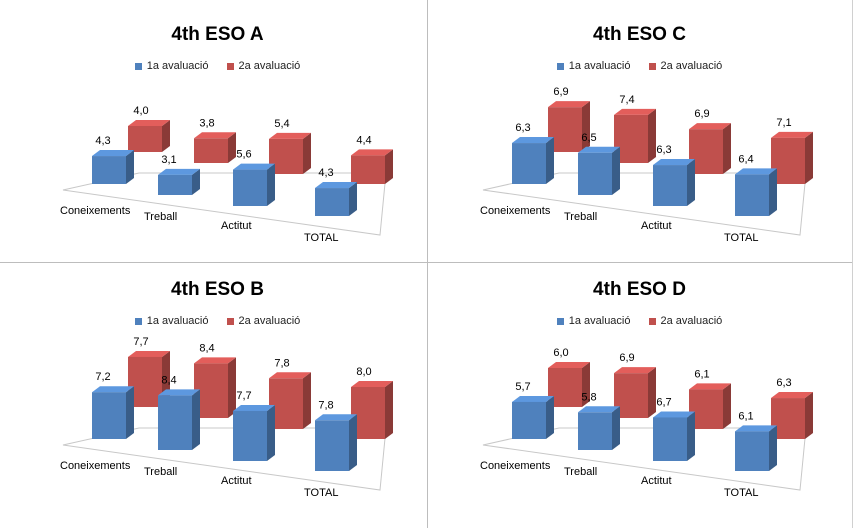  What do you see at coordinates (783, 123) in the screenshot?
I see `data-label-series2: 7,1` at bounding box center [783, 123].